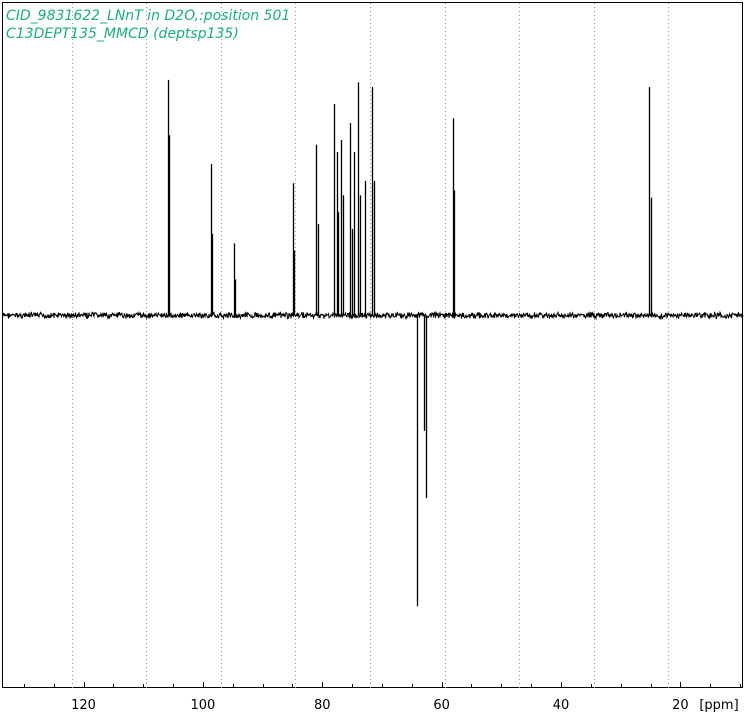 The width and height of the screenshot is (747, 717). What do you see at coordinates (561, 705) in the screenshot?
I see `x-tick-label: 40` at bounding box center [561, 705].